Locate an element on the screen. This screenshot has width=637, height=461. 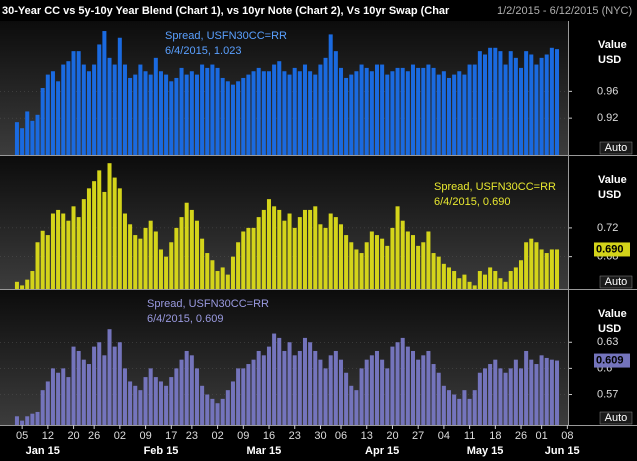
annotation: 6/4/2015, 0.609 is located at coordinates (185, 319).